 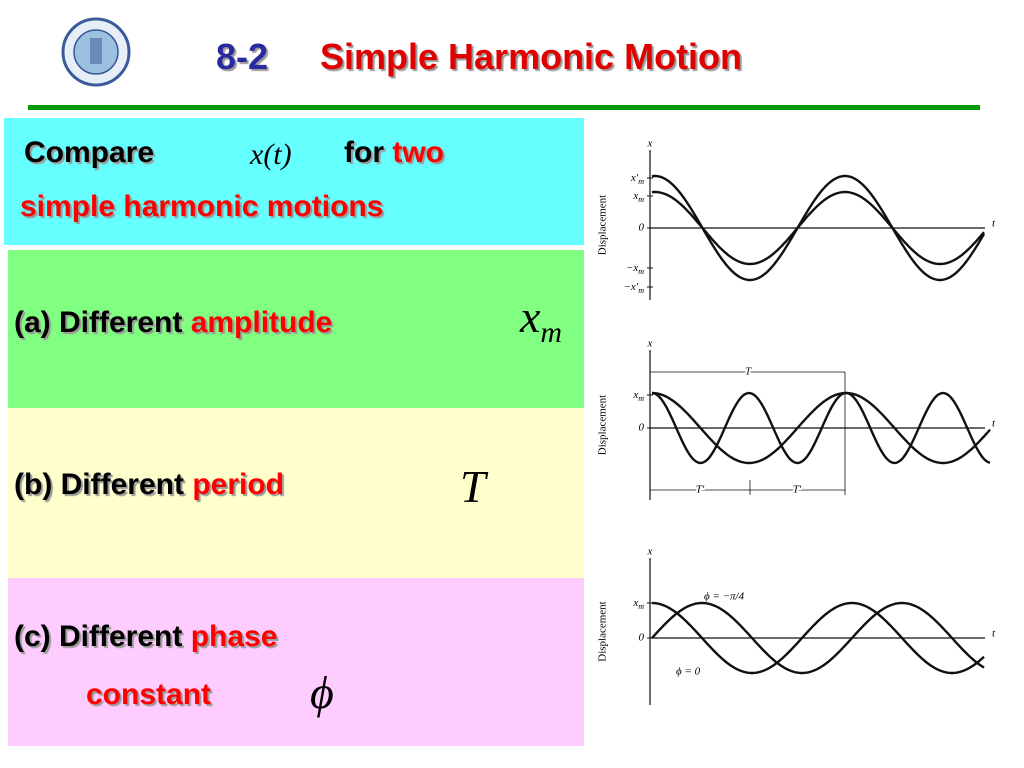 What do you see at coordinates (149, 694) in the screenshot?
I see `highlight: constant` at bounding box center [149, 694].